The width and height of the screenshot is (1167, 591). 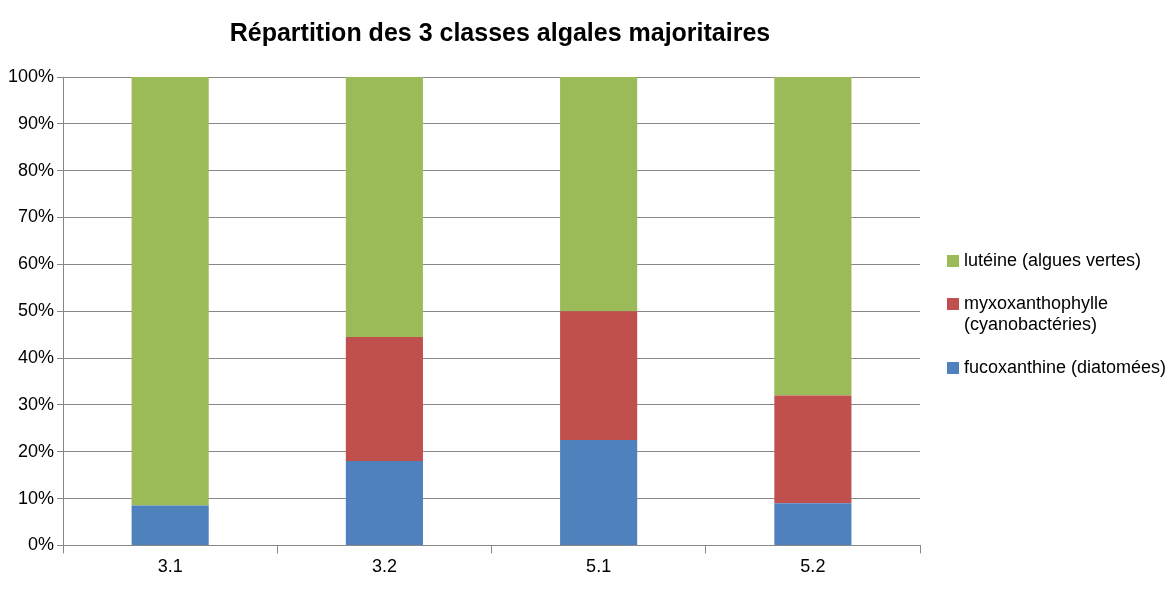 What do you see at coordinates (31, 75) in the screenshot?
I see `y-tick-label: 100%` at bounding box center [31, 75].